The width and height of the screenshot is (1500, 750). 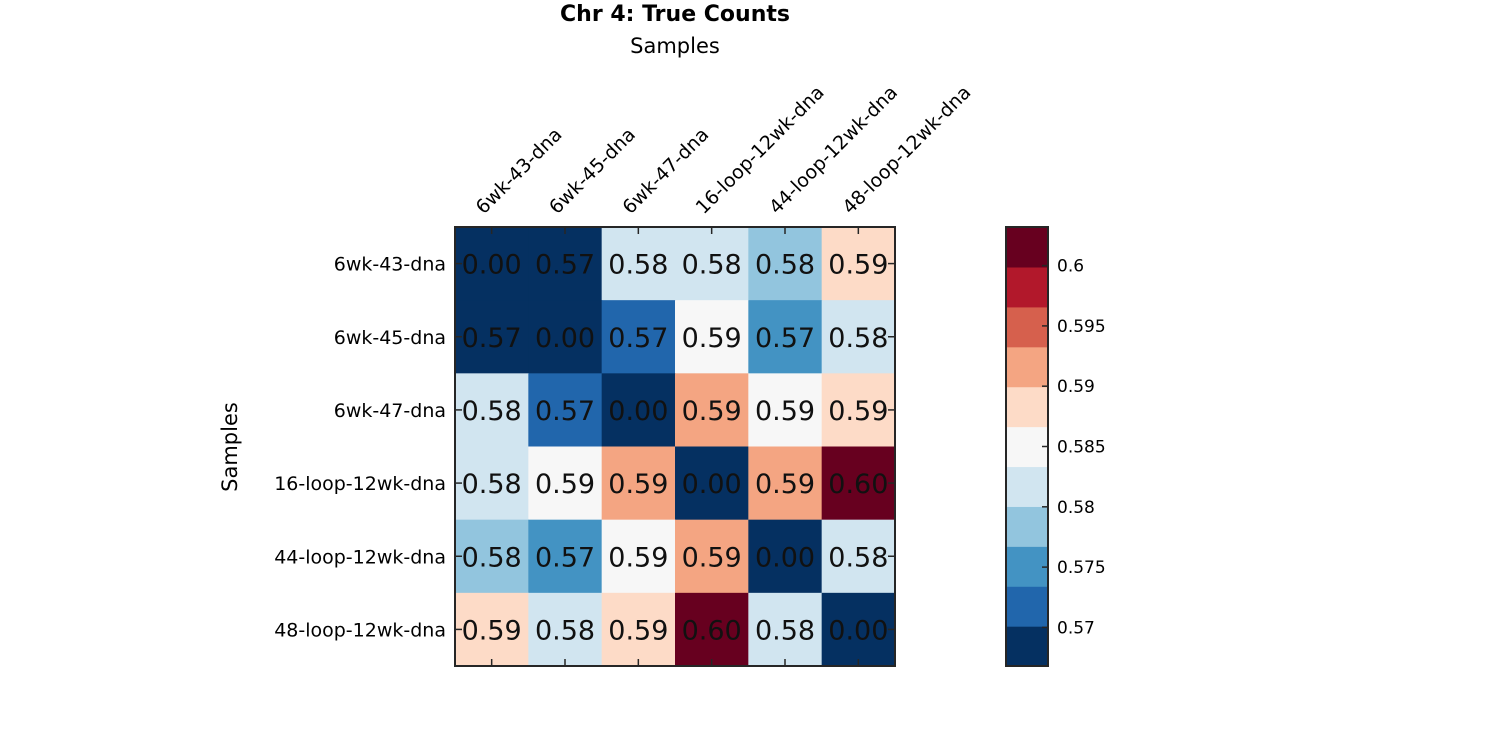 I want to click on x-tick-label: 16-loop-12wk-dna, so click(x=760, y=149).